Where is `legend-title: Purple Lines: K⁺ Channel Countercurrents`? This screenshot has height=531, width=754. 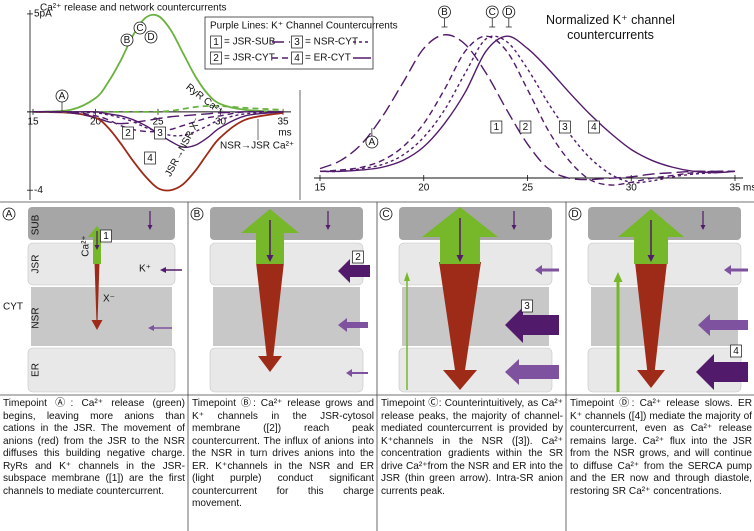 legend-title: Purple Lines: K⁺ Channel Countercurrents is located at coordinates (304, 26).